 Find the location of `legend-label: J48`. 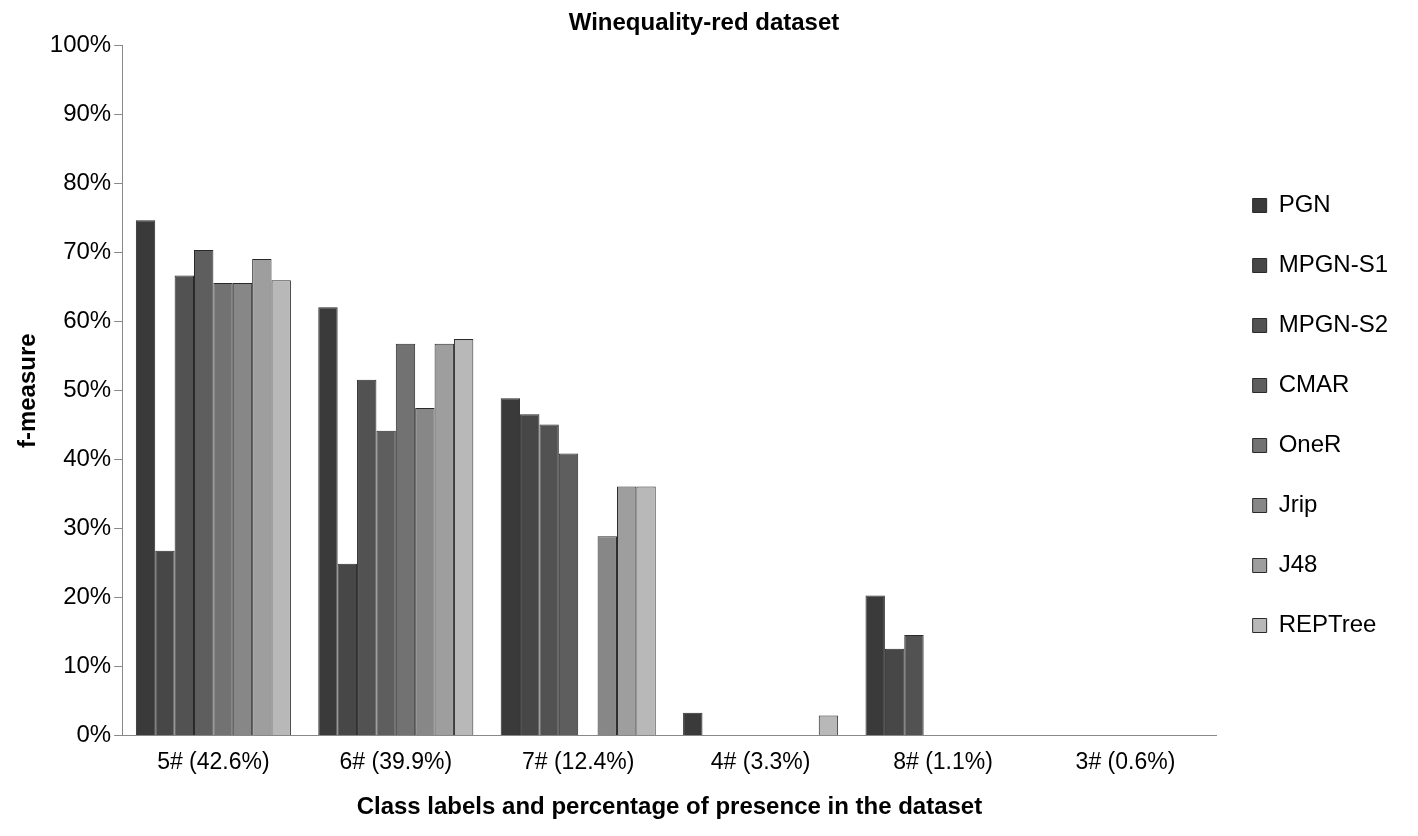

legend-label: J48 is located at coordinates (1298, 564).